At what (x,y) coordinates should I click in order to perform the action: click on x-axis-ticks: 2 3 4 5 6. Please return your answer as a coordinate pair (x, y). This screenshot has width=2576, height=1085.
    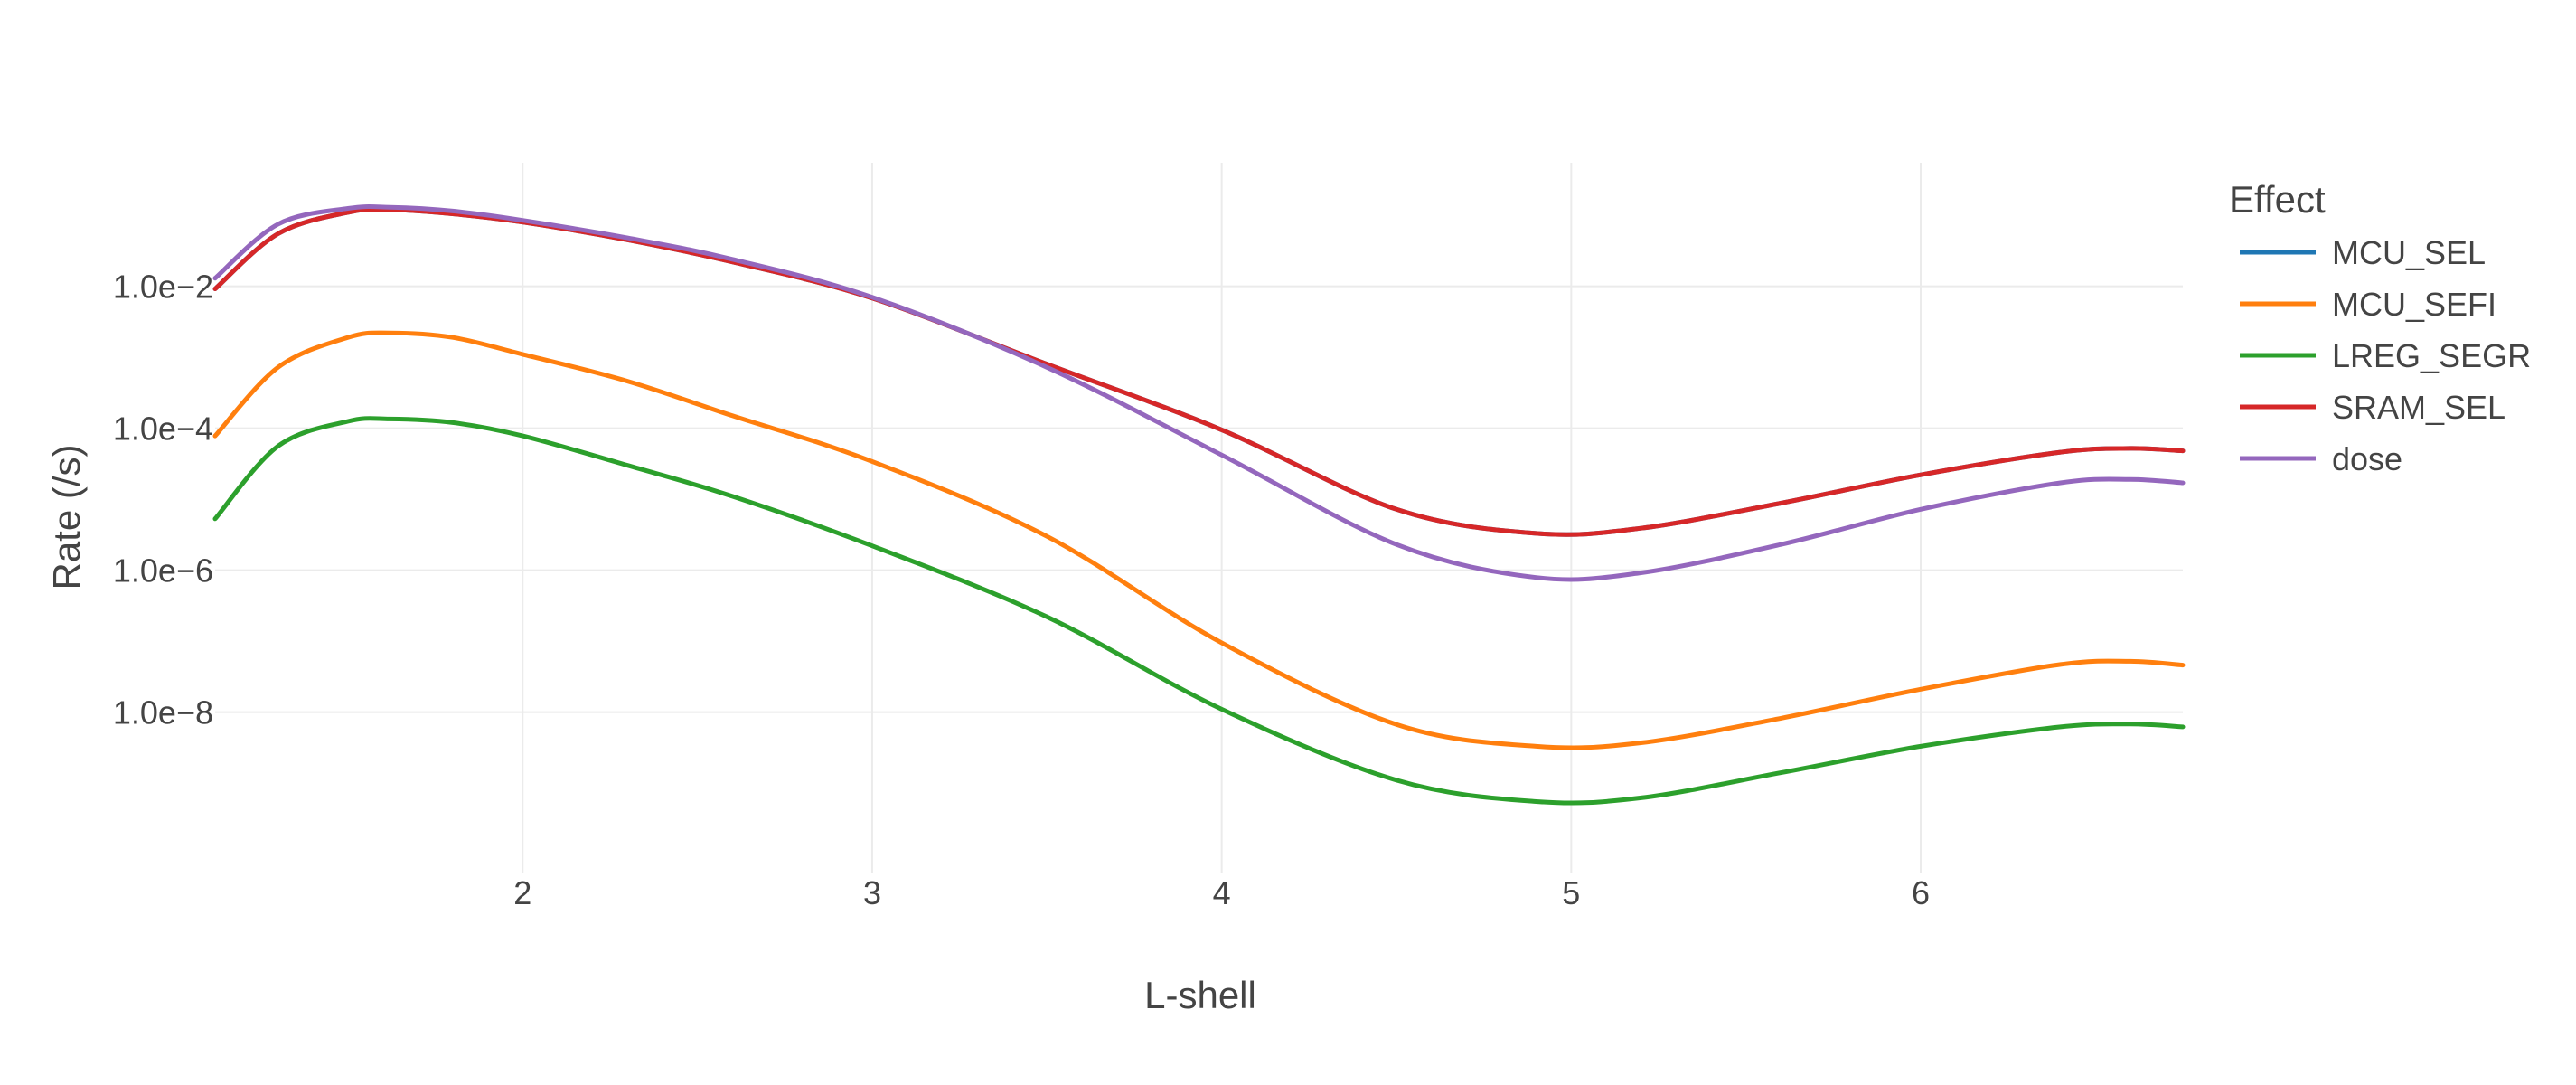
    Looking at the image, I should click on (1222, 893).